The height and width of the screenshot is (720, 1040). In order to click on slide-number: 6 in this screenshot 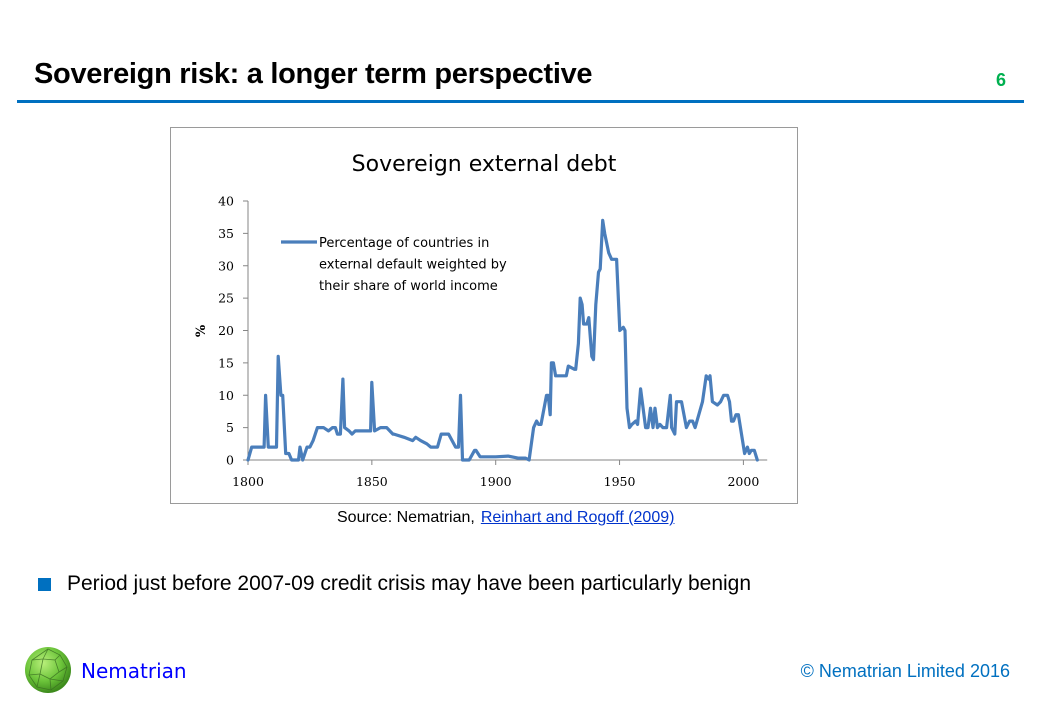, I will do `click(1000, 80)`.